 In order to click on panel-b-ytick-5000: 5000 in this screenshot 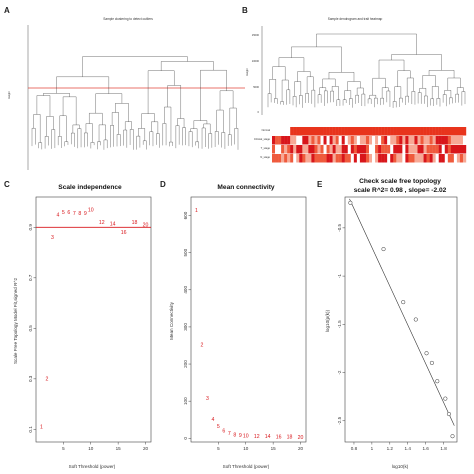, I will do `click(256, 87)`.